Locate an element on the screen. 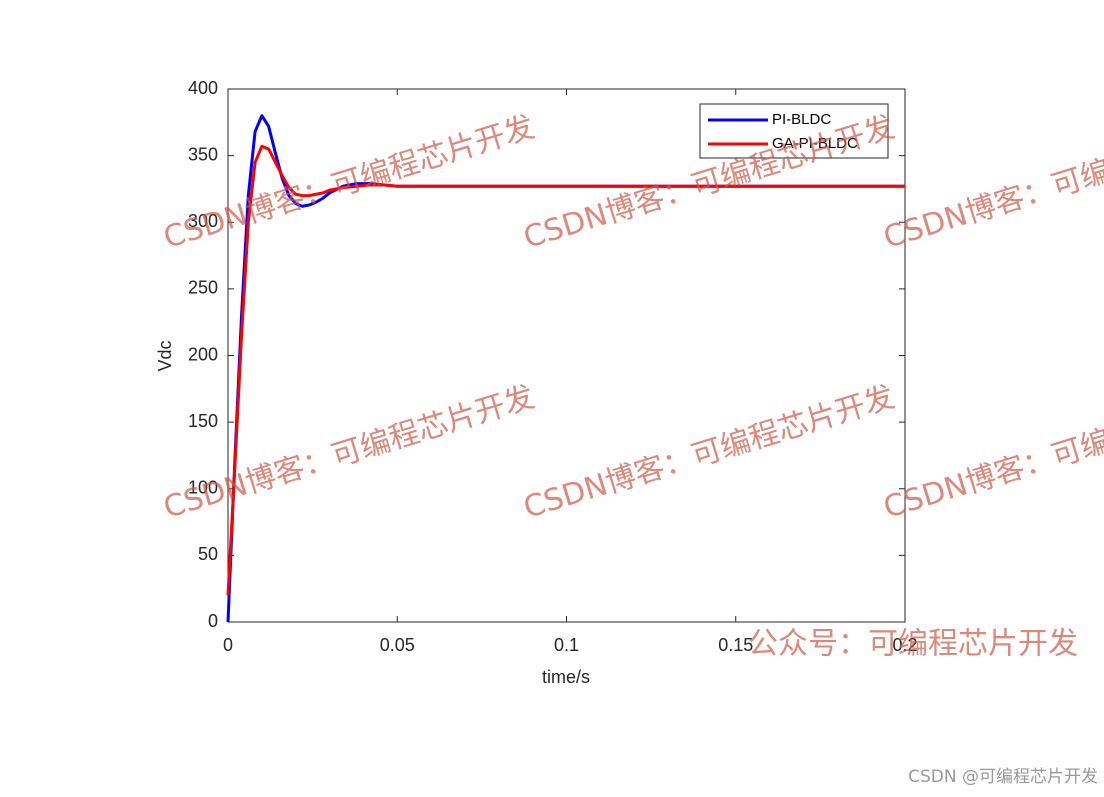 This screenshot has width=1104, height=797. y-tick-label: 300 is located at coordinates (203, 221).